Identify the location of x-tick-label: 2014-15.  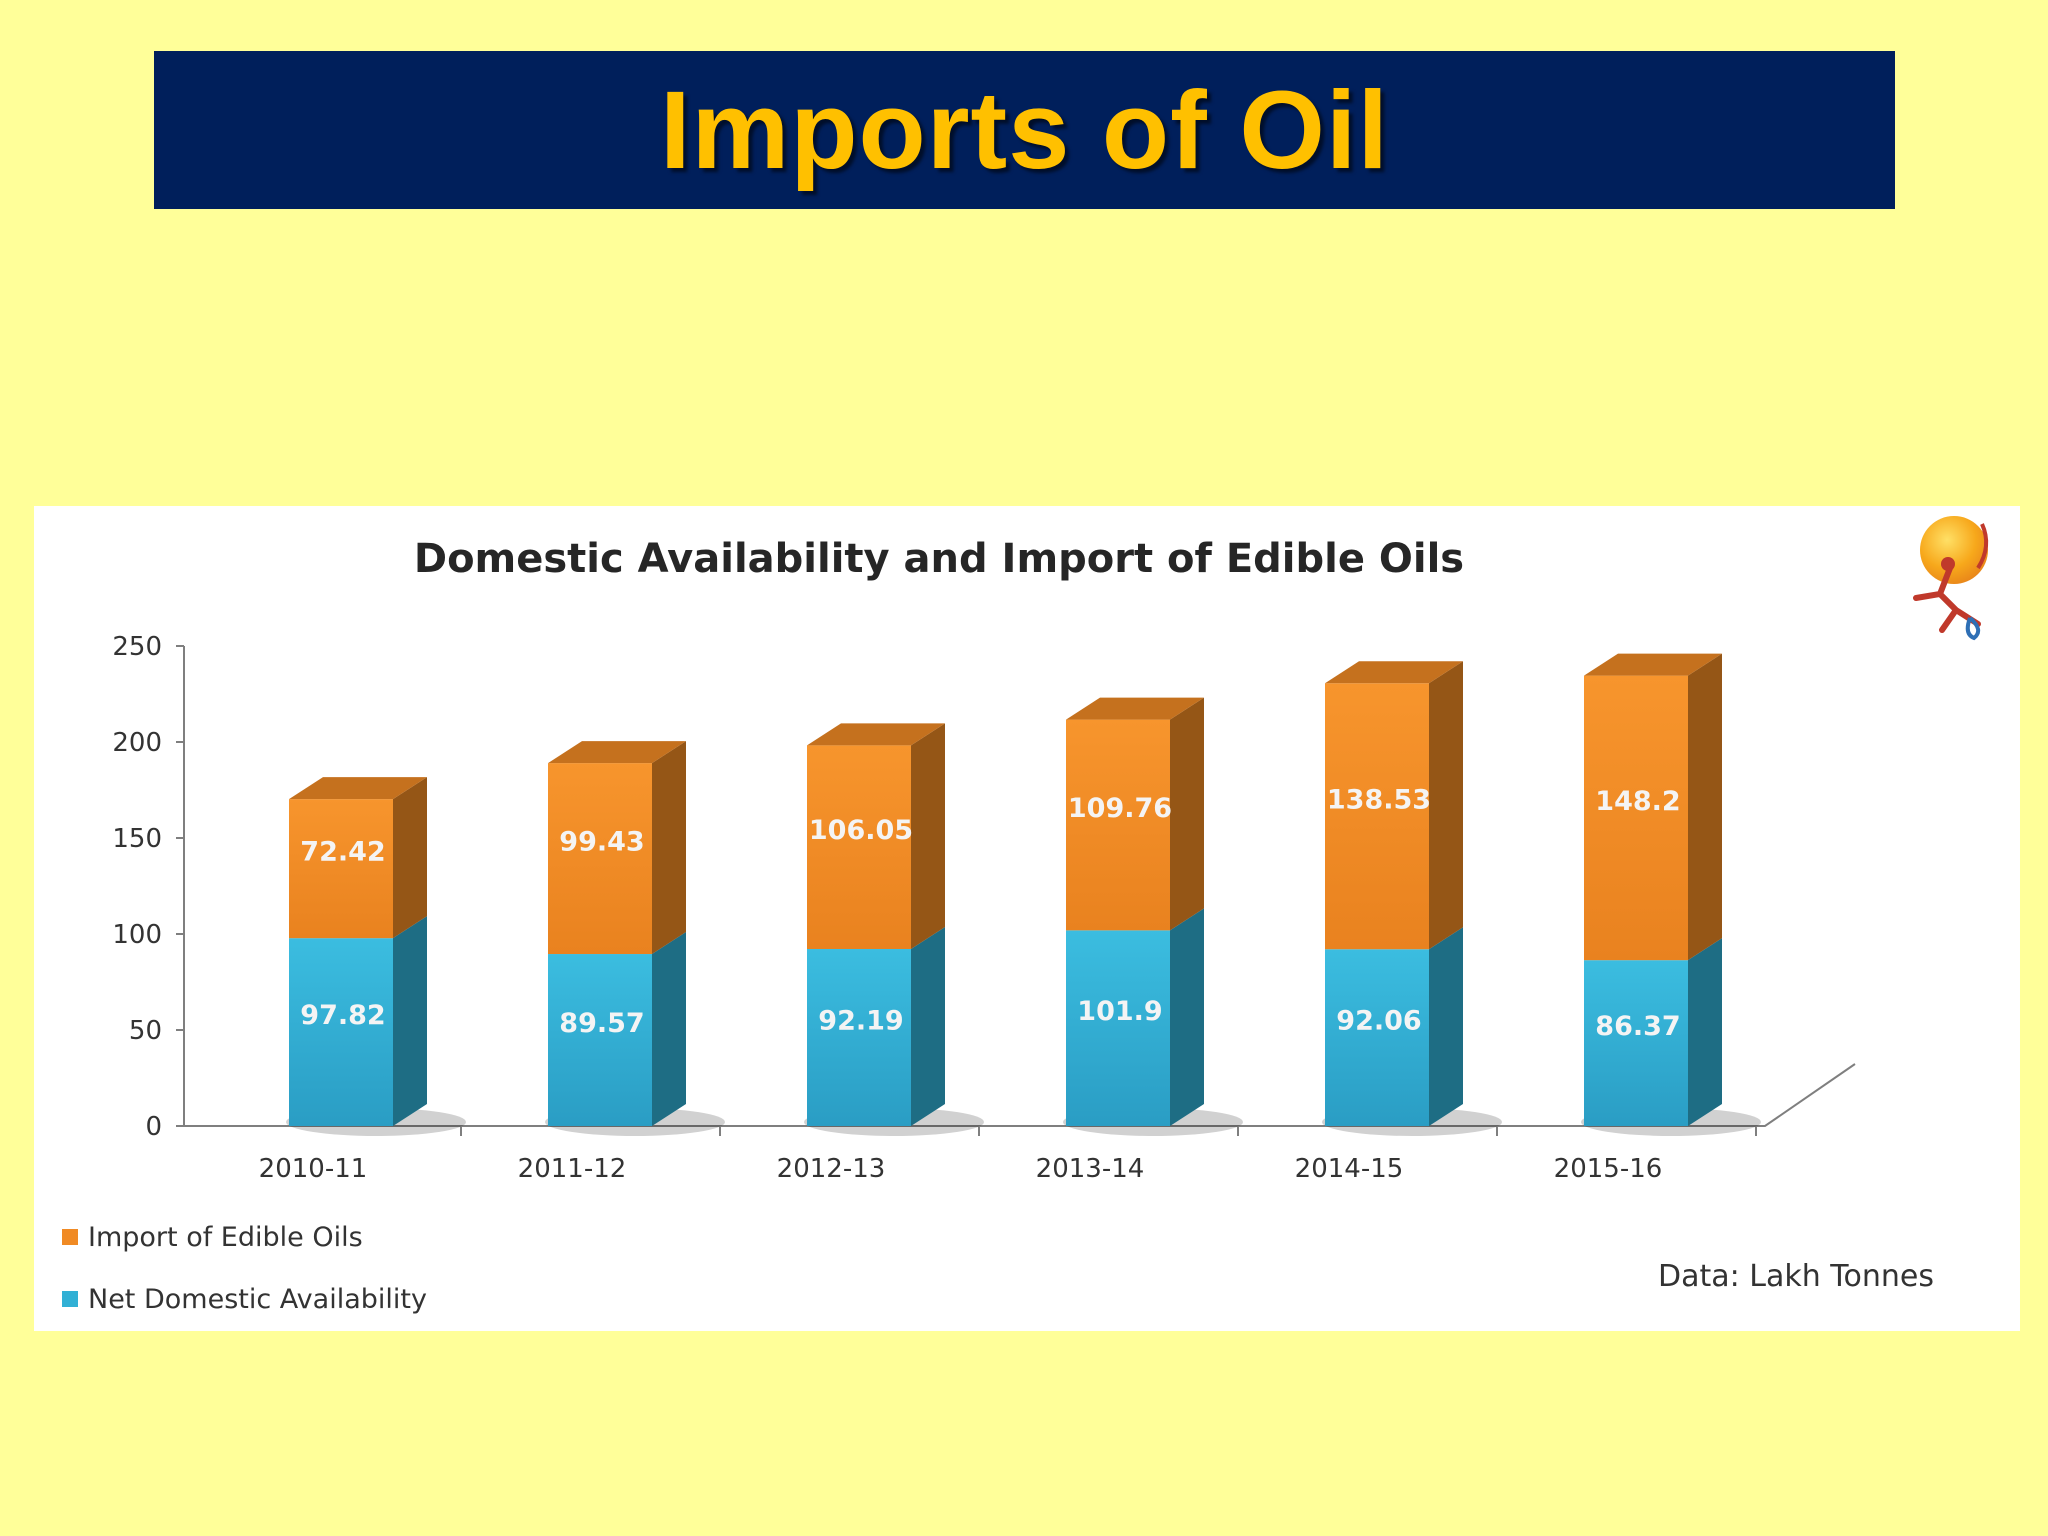
(1349, 1169).